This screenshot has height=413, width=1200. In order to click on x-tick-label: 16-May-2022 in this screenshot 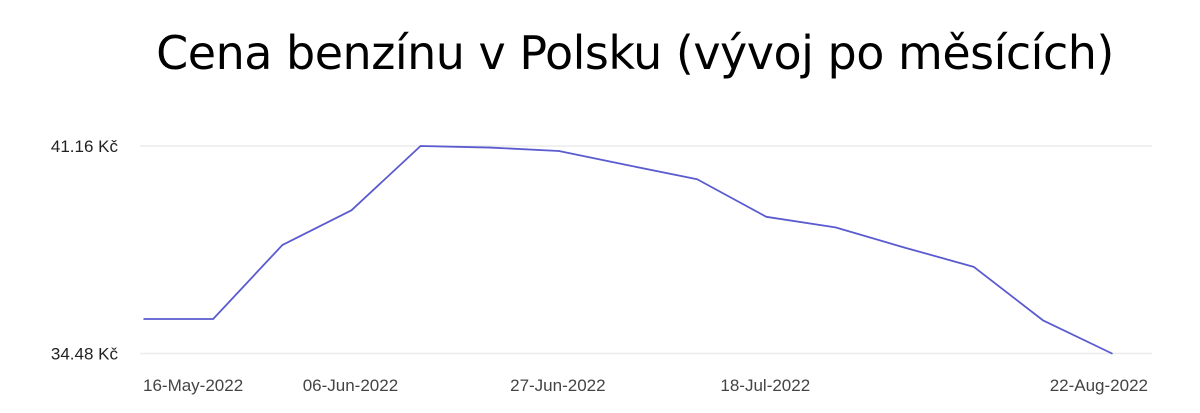, I will do `click(193, 385)`.